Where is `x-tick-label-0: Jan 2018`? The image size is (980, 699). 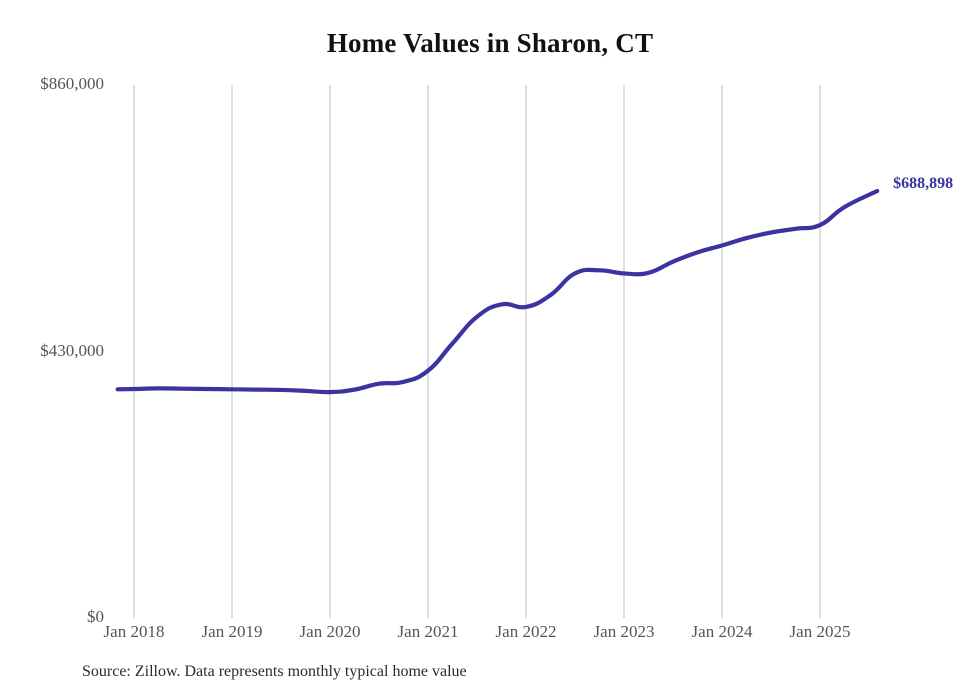
x-tick-label-0: Jan 2018 is located at coordinates (134, 631).